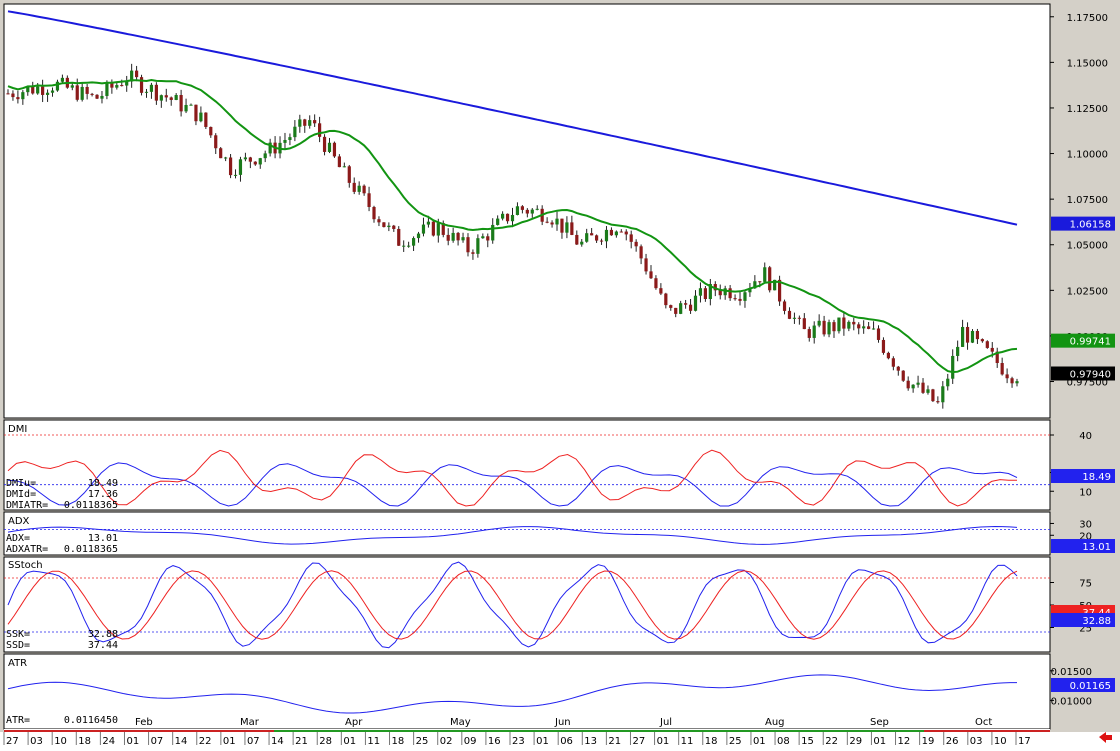 The width and height of the screenshot is (1120, 751). I want to click on adx-readout-value: 13.01, so click(103, 538).